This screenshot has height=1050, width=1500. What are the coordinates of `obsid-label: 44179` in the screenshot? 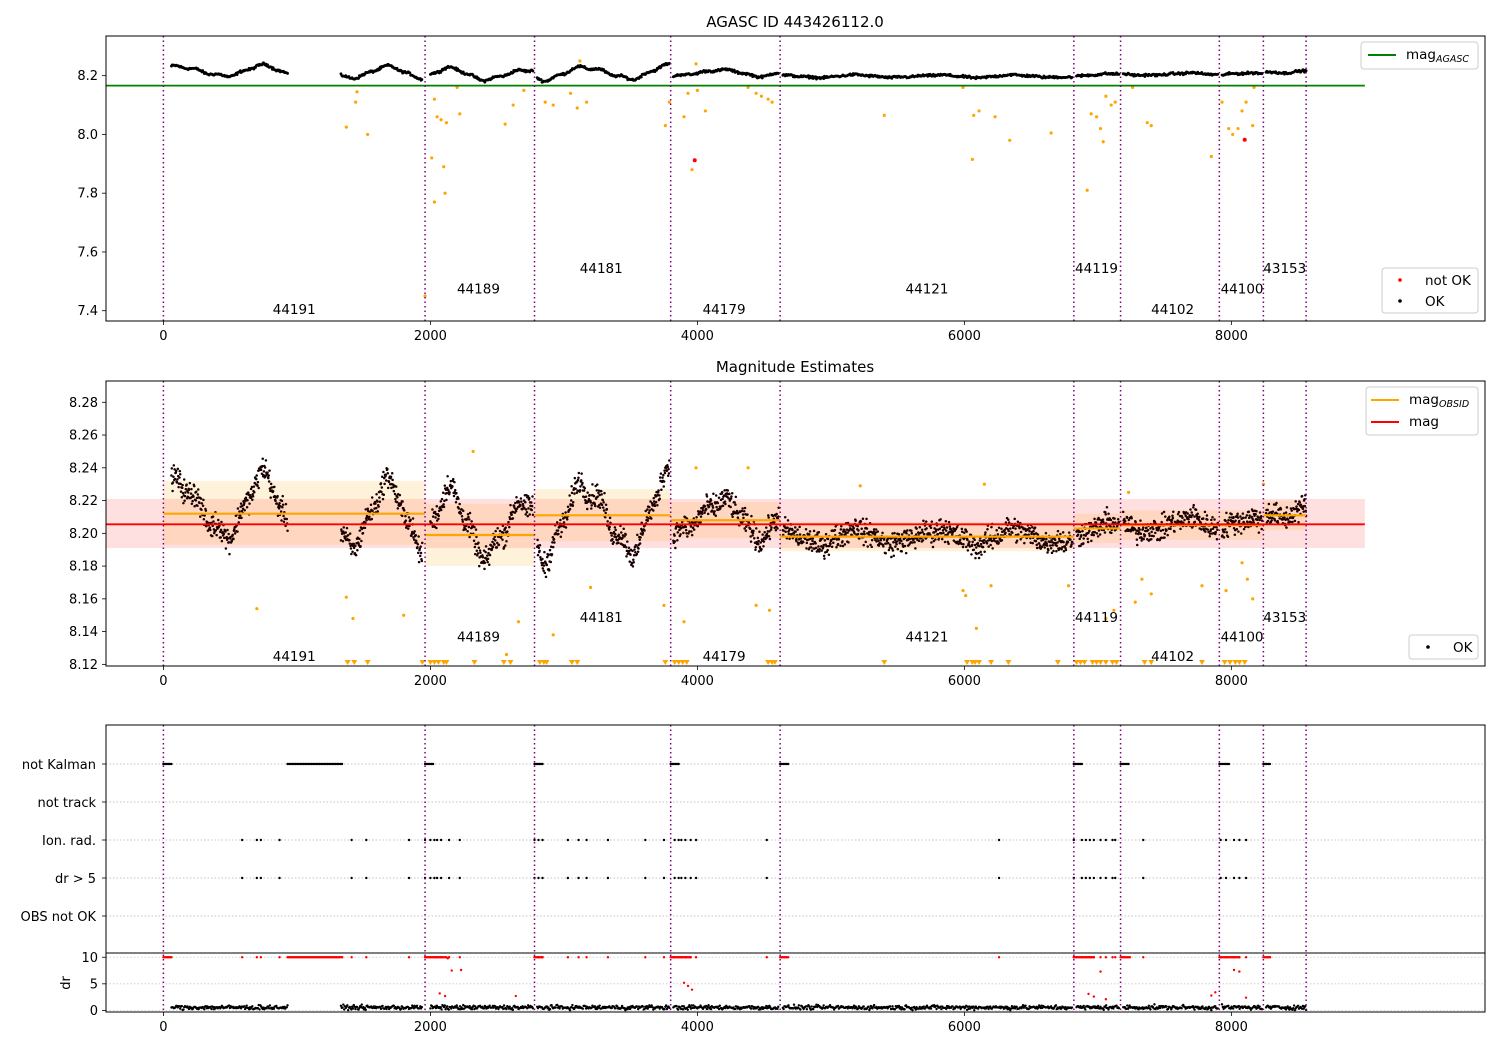 It's located at (724, 657).